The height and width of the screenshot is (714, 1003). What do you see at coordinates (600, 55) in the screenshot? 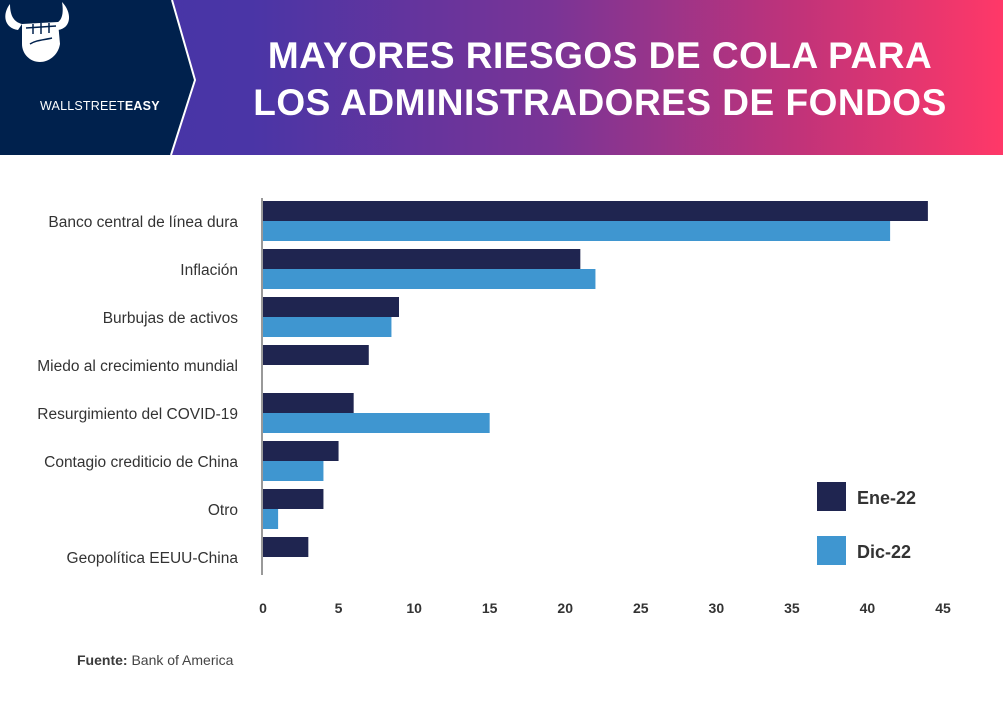
I see `title-line-1: MAYORES RIESGOS DE COLA PARA` at bounding box center [600, 55].